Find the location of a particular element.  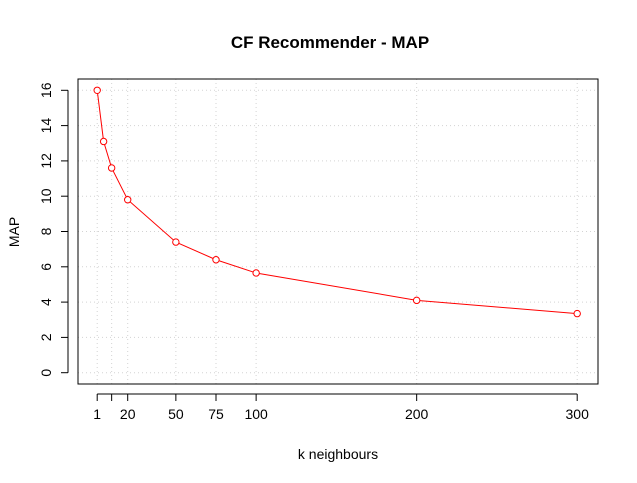

y-tick-label: 16 is located at coordinates (46, 90).